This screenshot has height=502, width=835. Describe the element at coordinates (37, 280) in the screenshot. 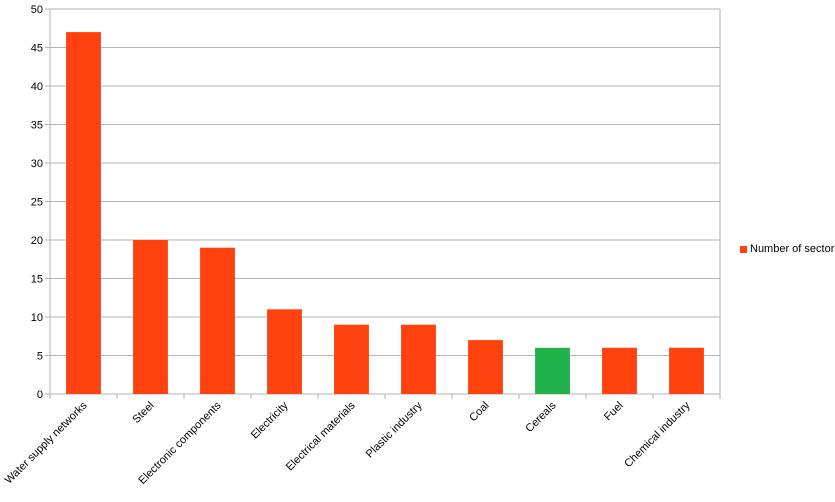

I see `y-tick-label: 15` at that location.